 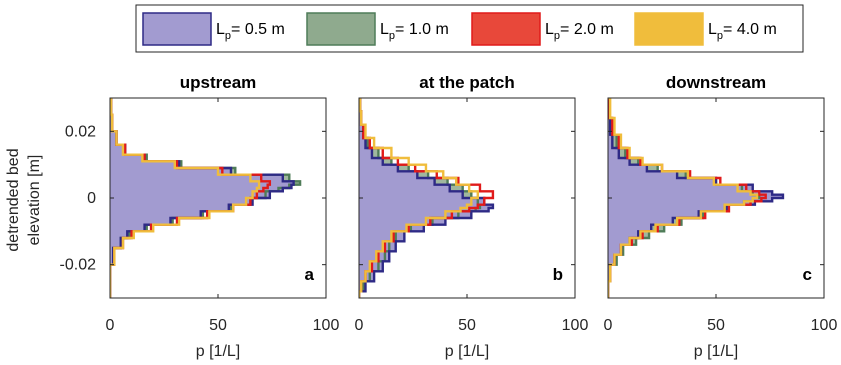 What do you see at coordinates (218, 82) in the screenshot?
I see `panel-title: upstream` at bounding box center [218, 82].